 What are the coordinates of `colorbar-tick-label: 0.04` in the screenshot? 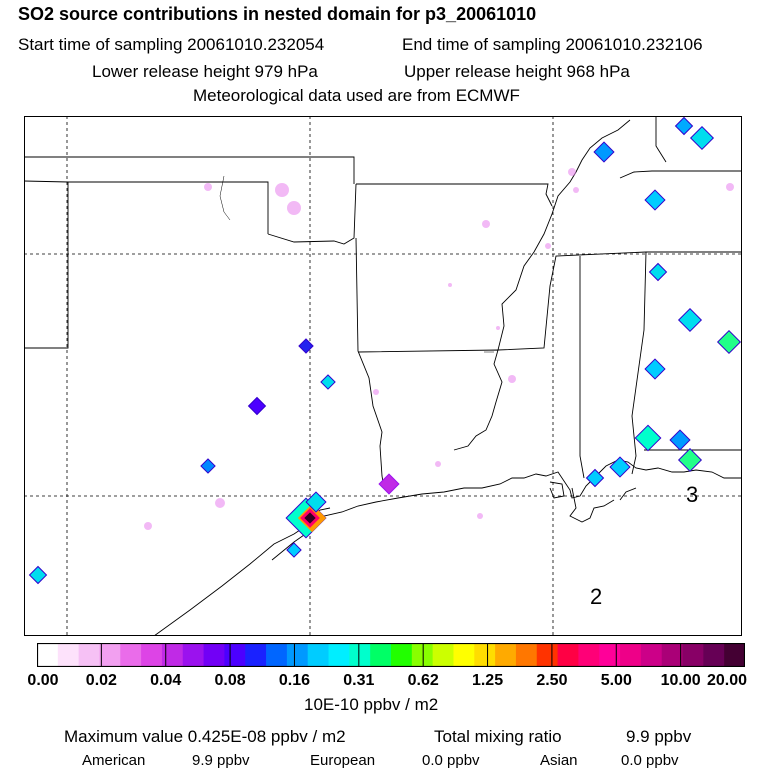 It's located at (166, 680).